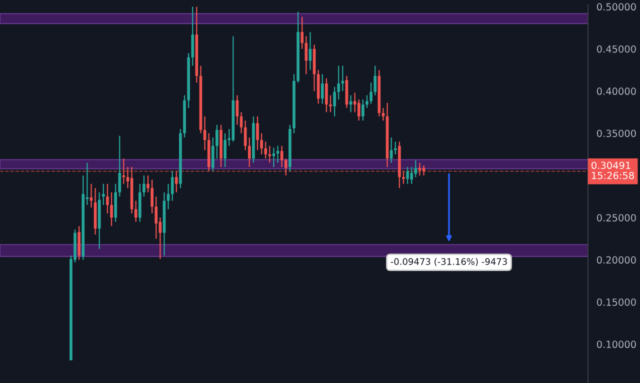 The width and height of the screenshot is (640, 383). What do you see at coordinates (616, 49) in the screenshot?
I see `y-tick-label: 0.45000` at bounding box center [616, 49].